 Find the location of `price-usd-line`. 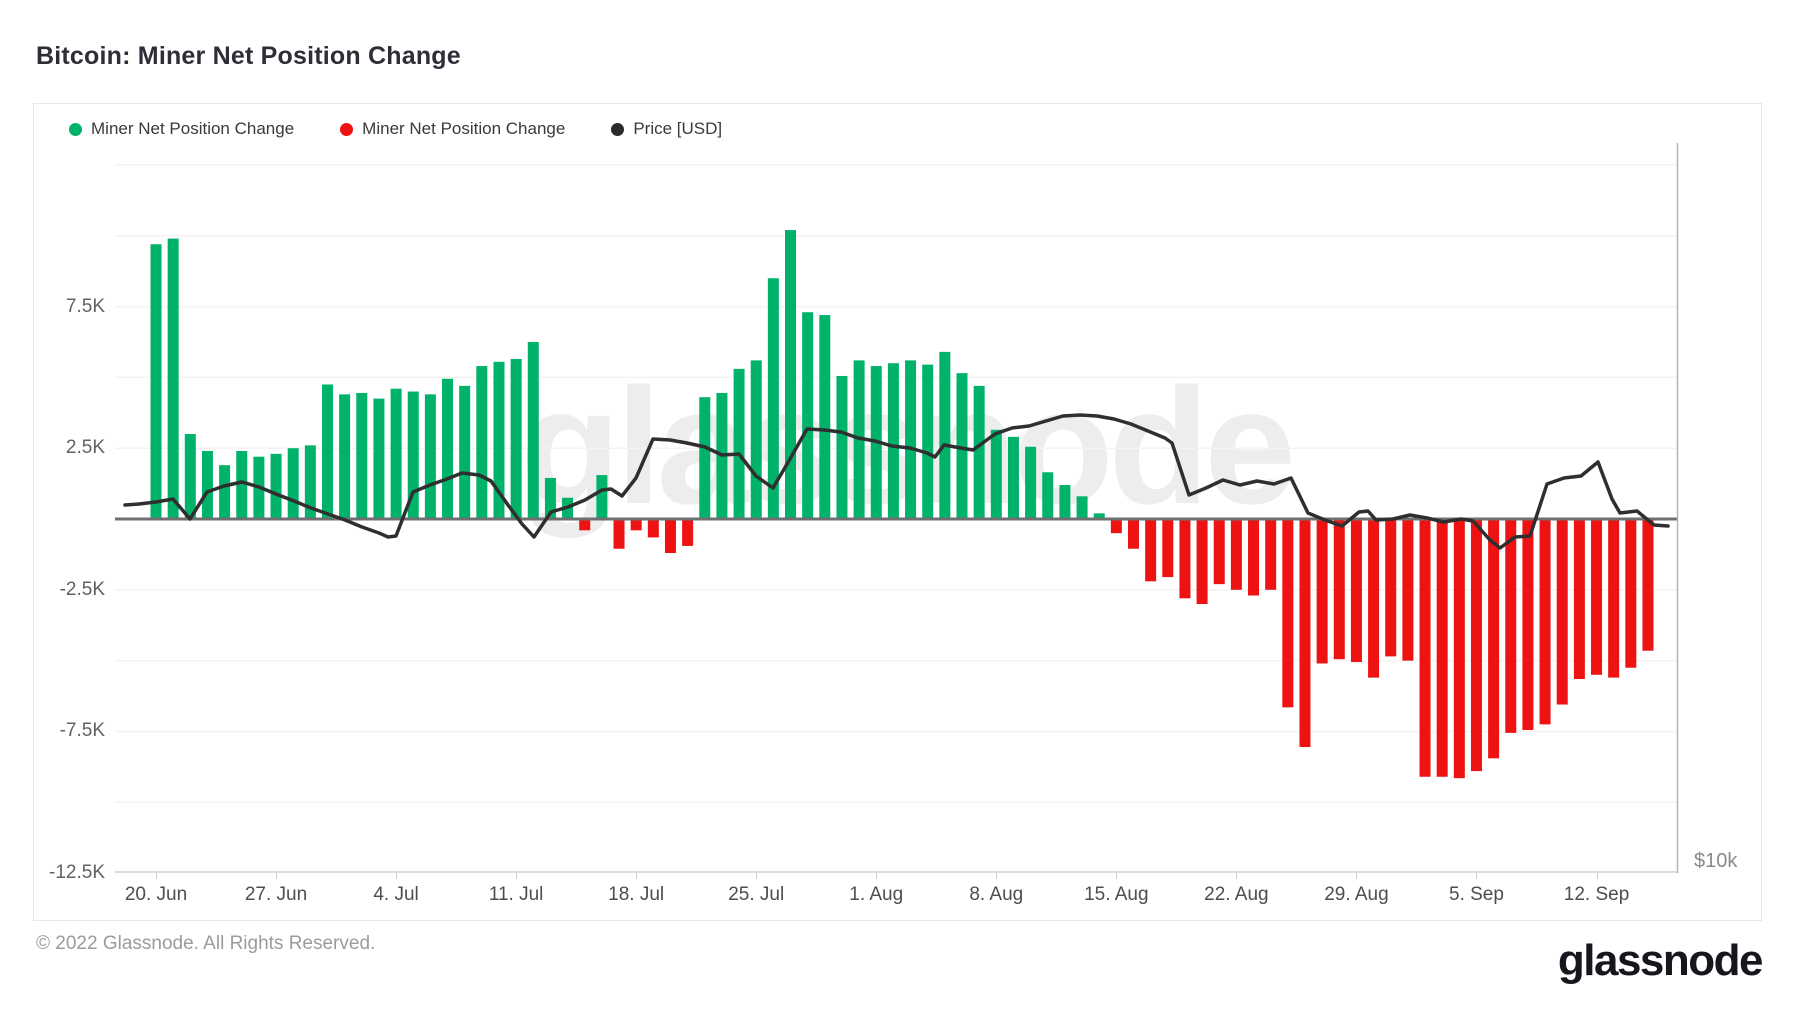

price-usd-line is located at coordinates (896, 481).